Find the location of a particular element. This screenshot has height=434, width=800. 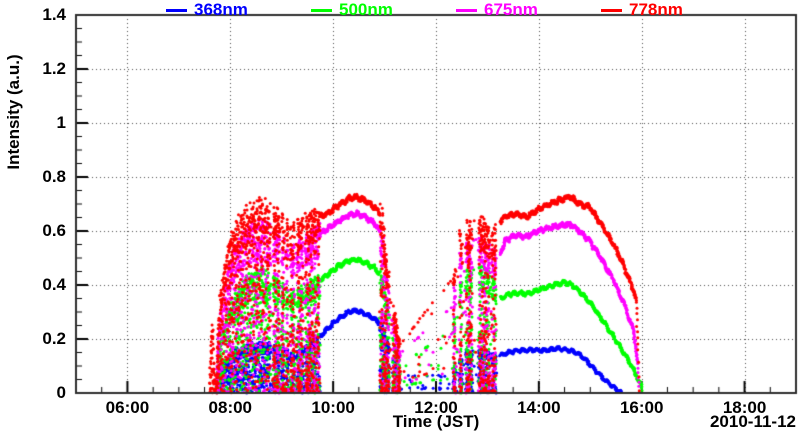

x-tick-label-18:00: 18:00 is located at coordinates (744, 407).